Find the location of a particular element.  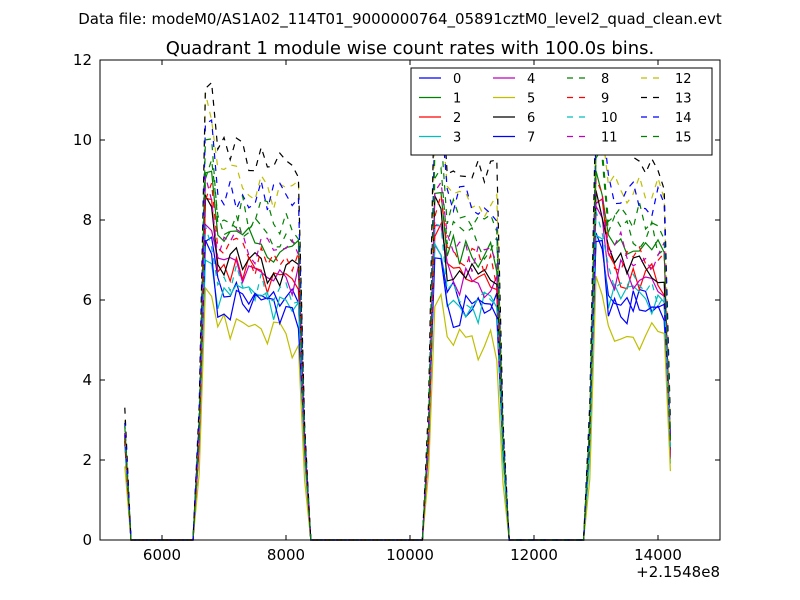

legend-label-9: 9 is located at coordinates (605, 99).